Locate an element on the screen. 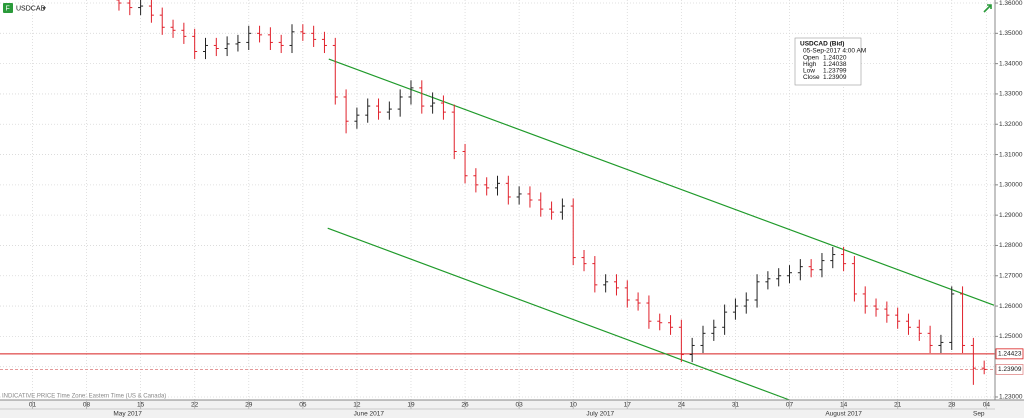 This screenshot has width=1024, height=418. tooltip-box is located at coordinates (828, 61).